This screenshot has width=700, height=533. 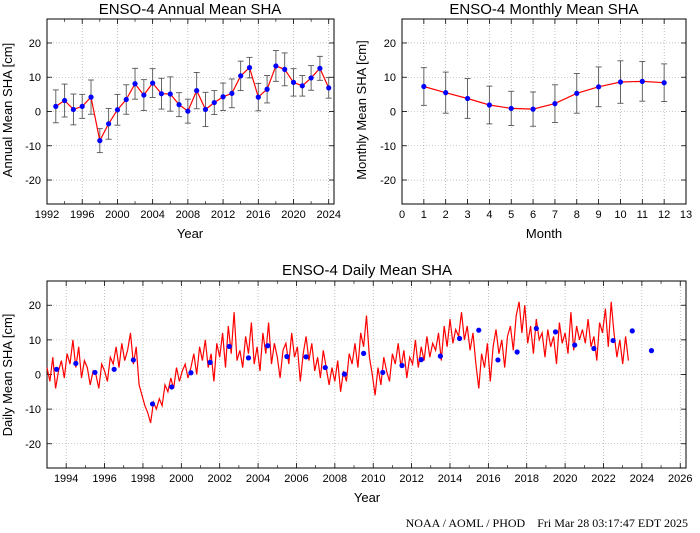 I want to click on x-tick-label: 2, so click(x=446, y=215).